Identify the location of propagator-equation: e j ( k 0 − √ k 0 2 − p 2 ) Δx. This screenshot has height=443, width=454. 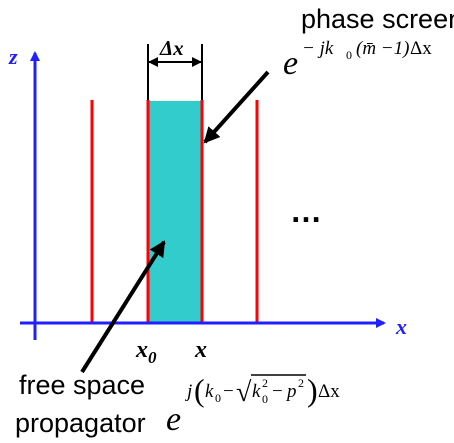
(253, 405).